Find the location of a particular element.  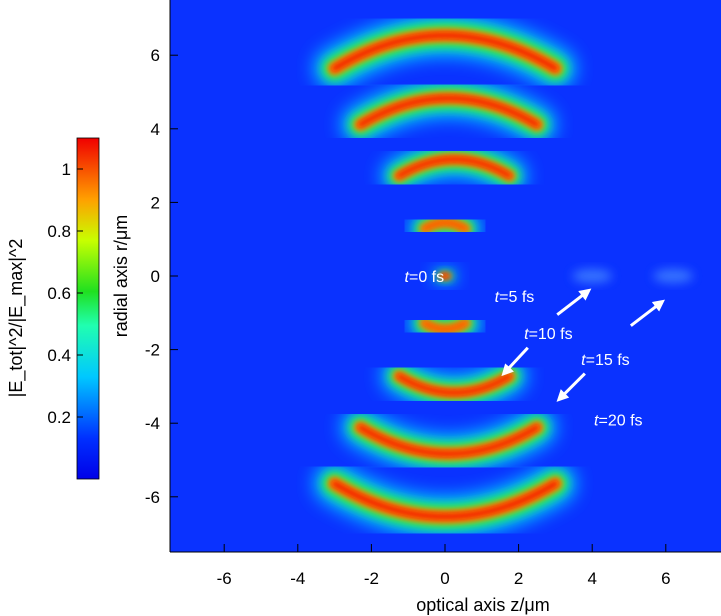

time-value: =15 fs is located at coordinates (608, 360).